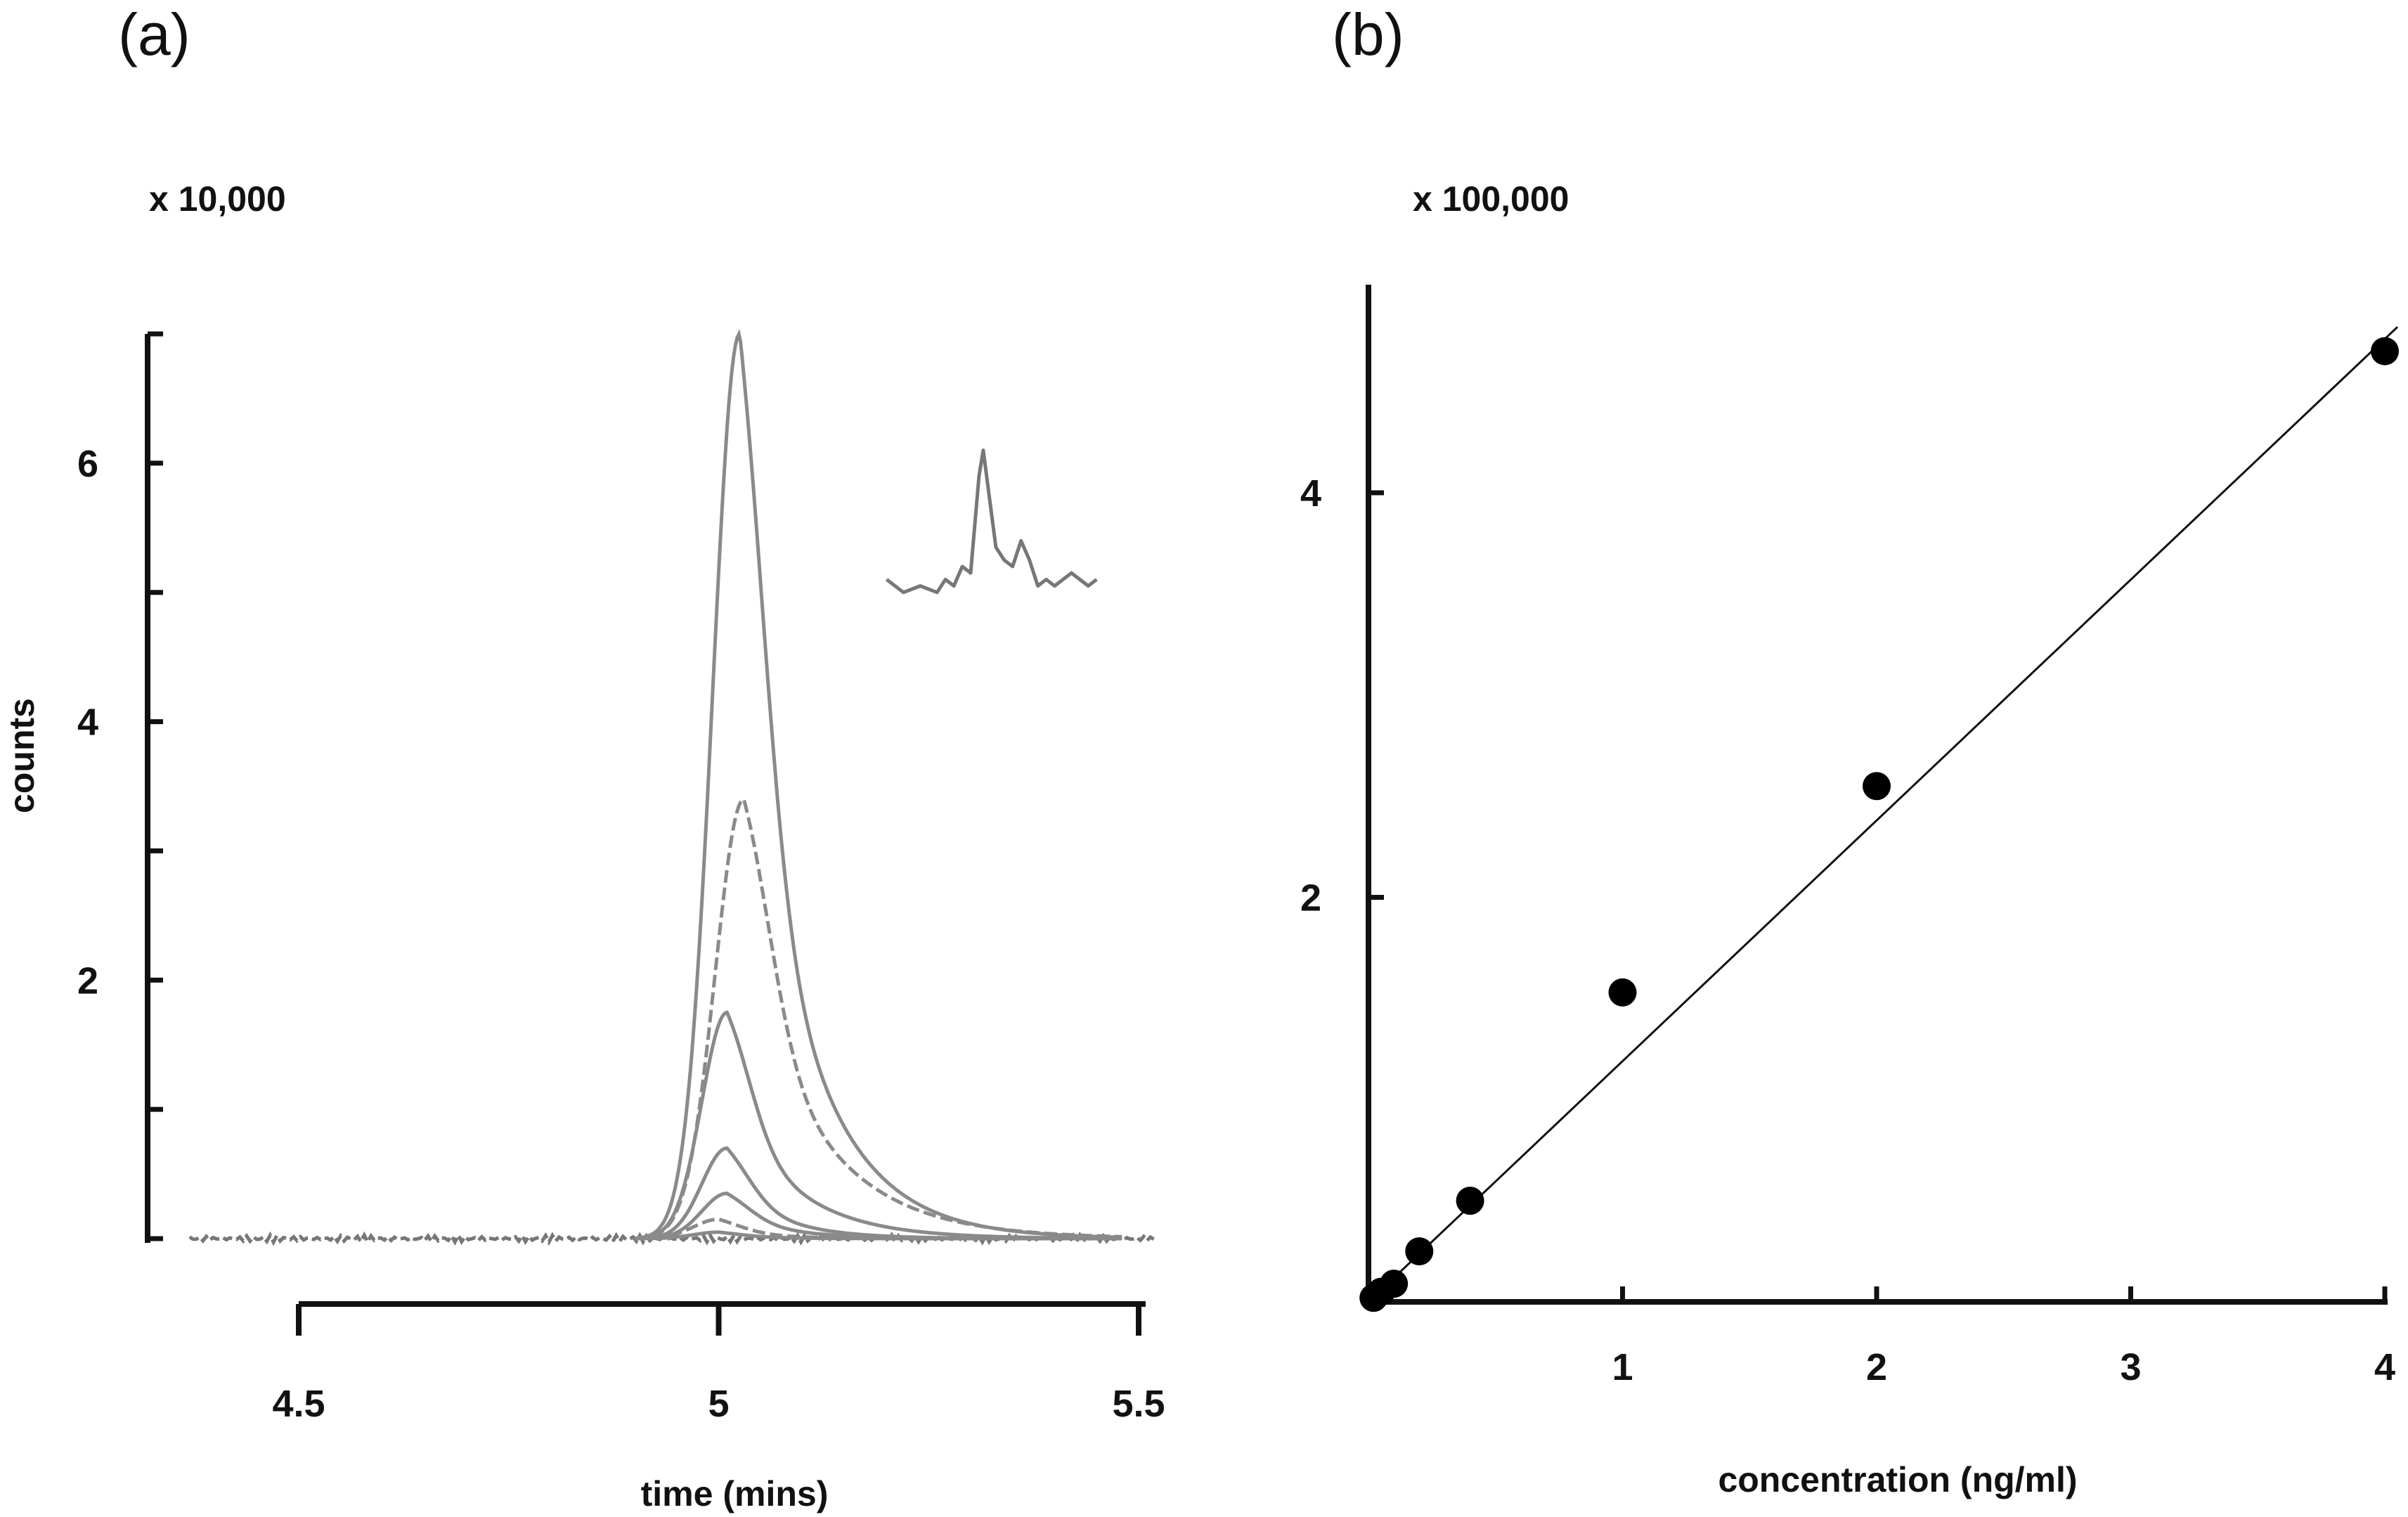 Image resolution: width=2408 pixels, height=1517 pixels. Describe the element at coordinates (1876, 1367) in the screenshot. I see `panel-b-x-tick-label: 2` at that location.